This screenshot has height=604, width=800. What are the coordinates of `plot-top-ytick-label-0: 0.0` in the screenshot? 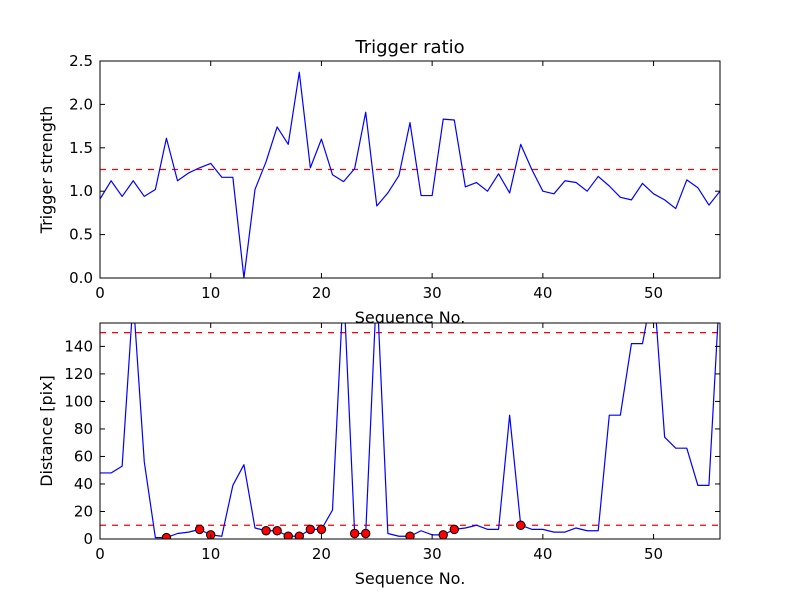 It's located at (81, 278).